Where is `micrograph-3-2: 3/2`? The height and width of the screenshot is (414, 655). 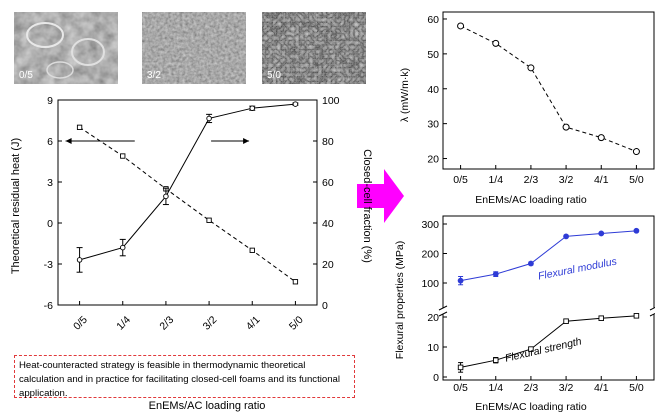 micrograph-3-2: 3/2 is located at coordinates (194, 48).